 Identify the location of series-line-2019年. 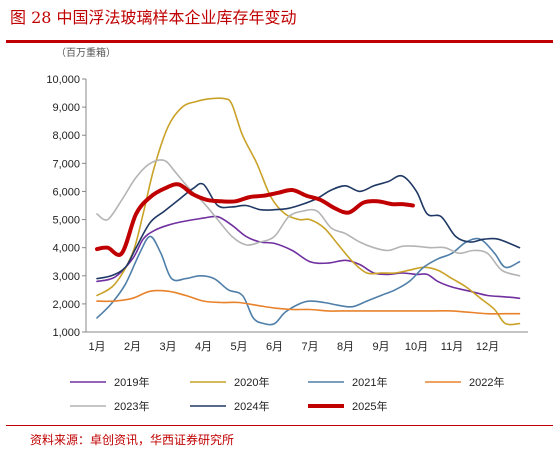
(308, 257).